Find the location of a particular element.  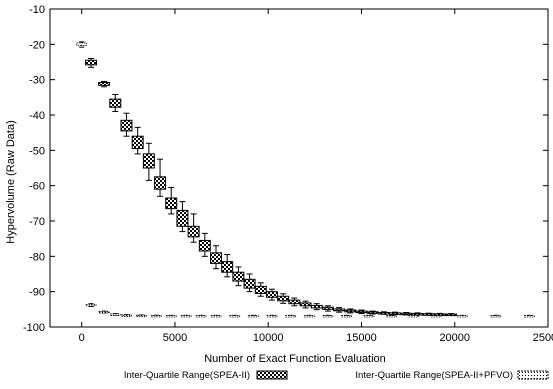

y-tick-label: -30 is located at coordinates (37, 81).